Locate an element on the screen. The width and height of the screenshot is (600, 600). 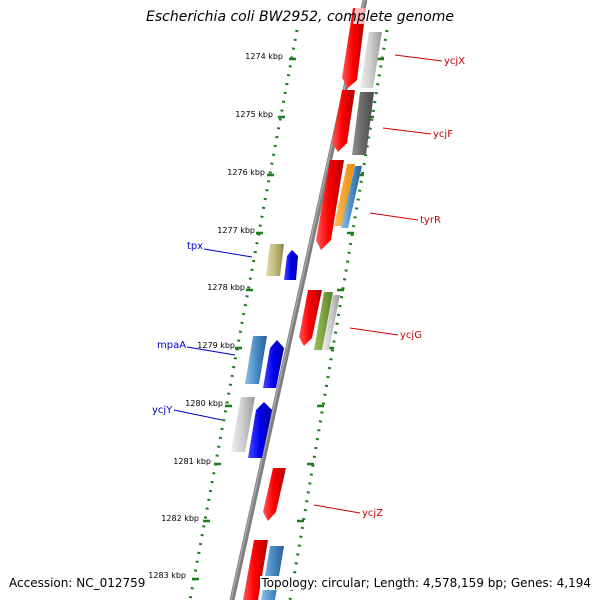
gene-ycjf-arrow is located at coordinates (343, 121).